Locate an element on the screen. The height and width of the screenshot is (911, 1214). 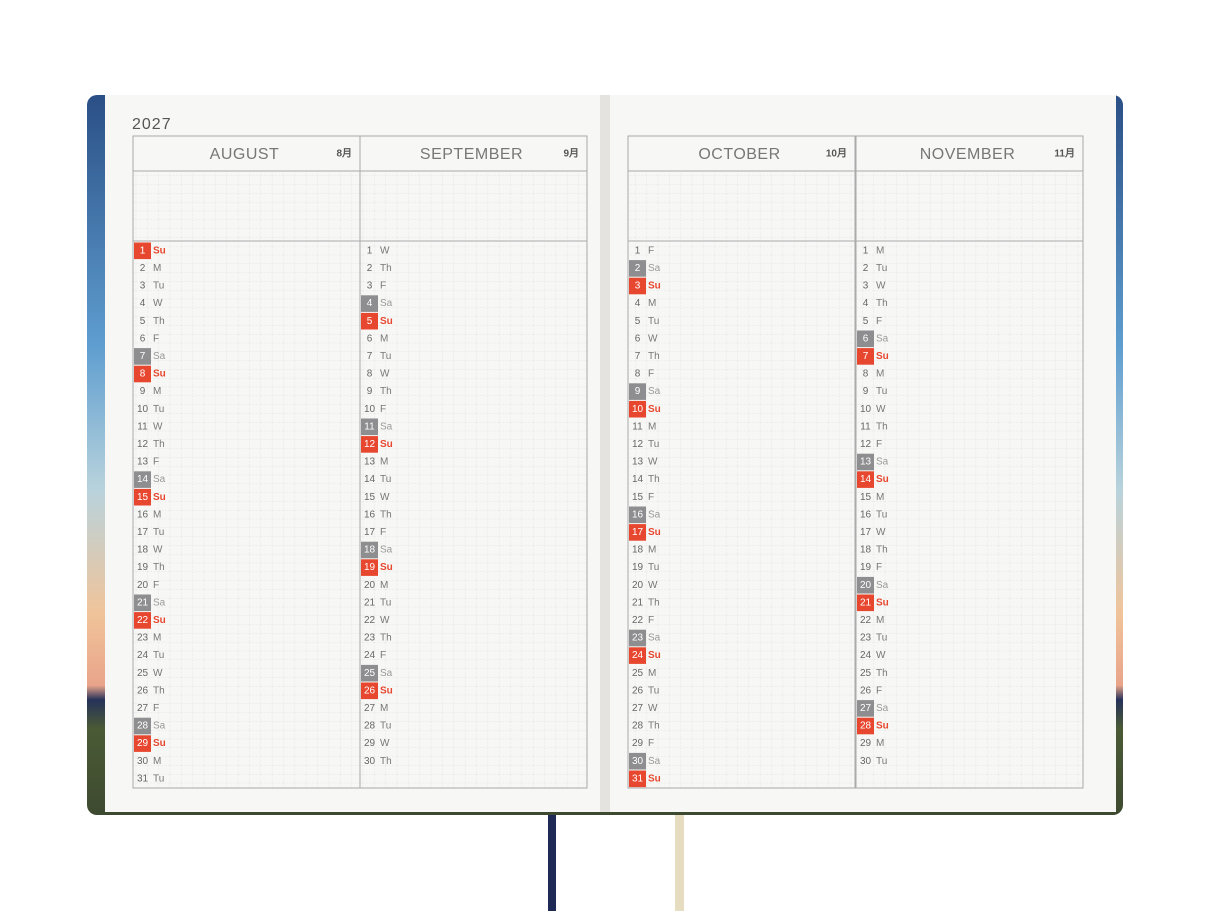
day-number: 27 is located at coordinates (143, 708).